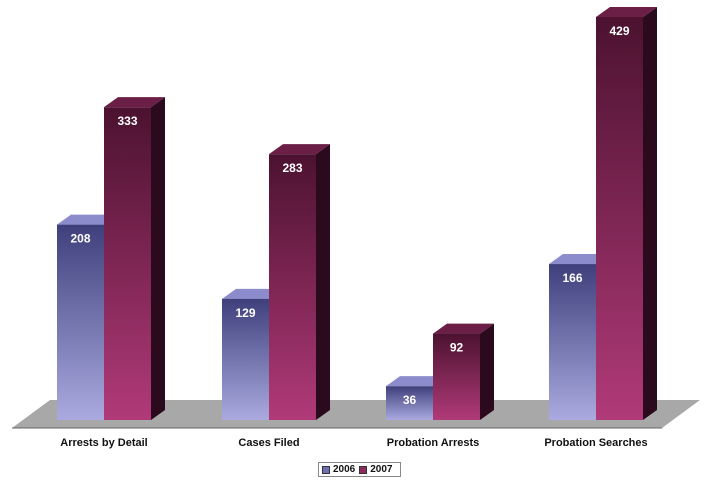  What do you see at coordinates (292, 168) in the screenshot?
I see `value-label-2007-1: 283` at bounding box center [292, 168].